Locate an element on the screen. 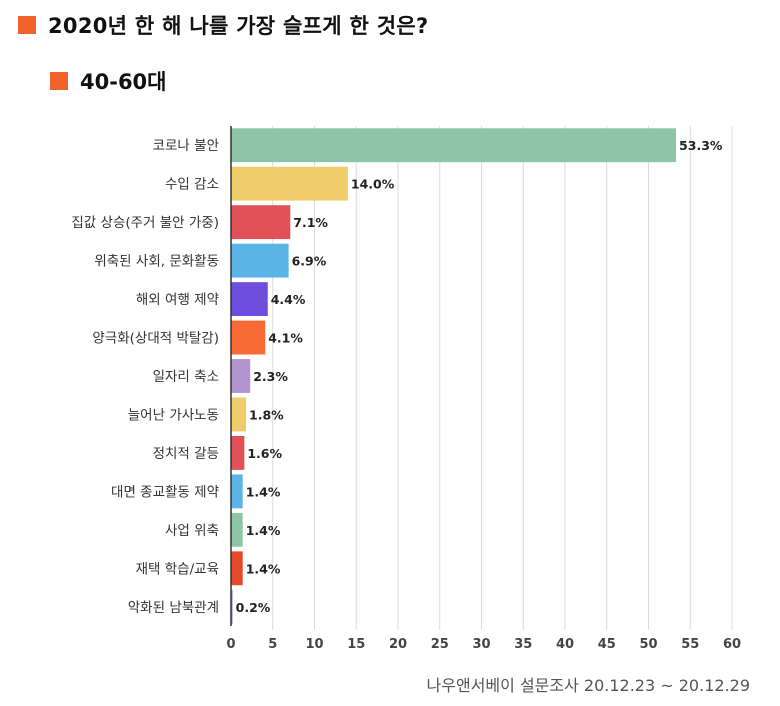 Image resolution: width=780 pixels, height=706 pixels. title-row: 2020년 한 해 나를 가장 슬프게 한 것은? is located at coordinates (223, 25).